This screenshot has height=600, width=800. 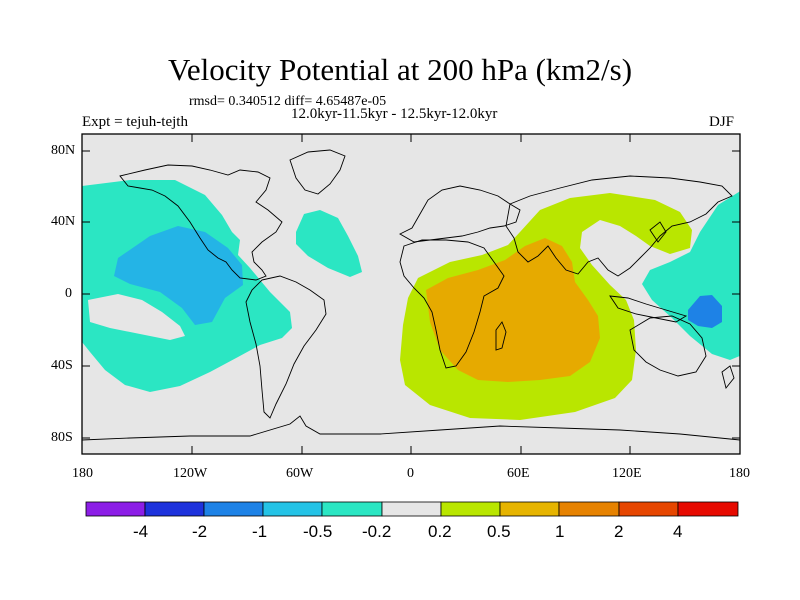 What do you see at coordinates (200, 531) in the screenshot?
I see `colorbar-label-neg2: -2` at bounding box center [200, 531].